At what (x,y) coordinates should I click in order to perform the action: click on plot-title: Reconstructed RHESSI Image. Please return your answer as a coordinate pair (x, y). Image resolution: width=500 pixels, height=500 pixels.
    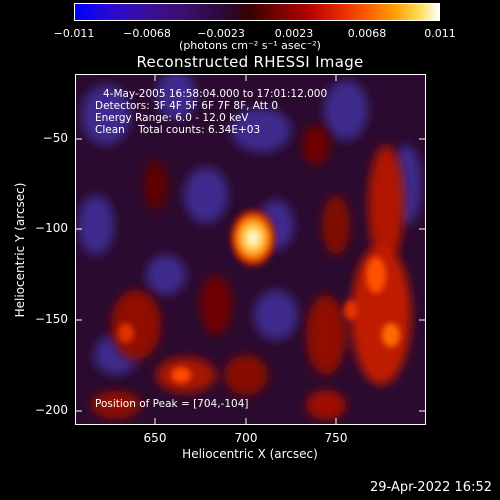
    Looking at the image, I should click on (250, 62).